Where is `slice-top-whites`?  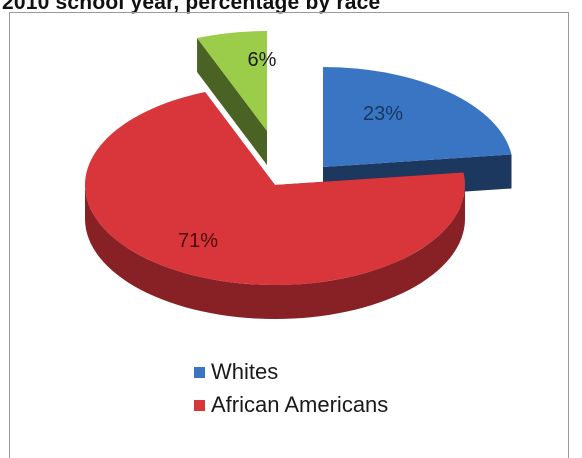 slice-top-whites is located at coordinates (417, 117).